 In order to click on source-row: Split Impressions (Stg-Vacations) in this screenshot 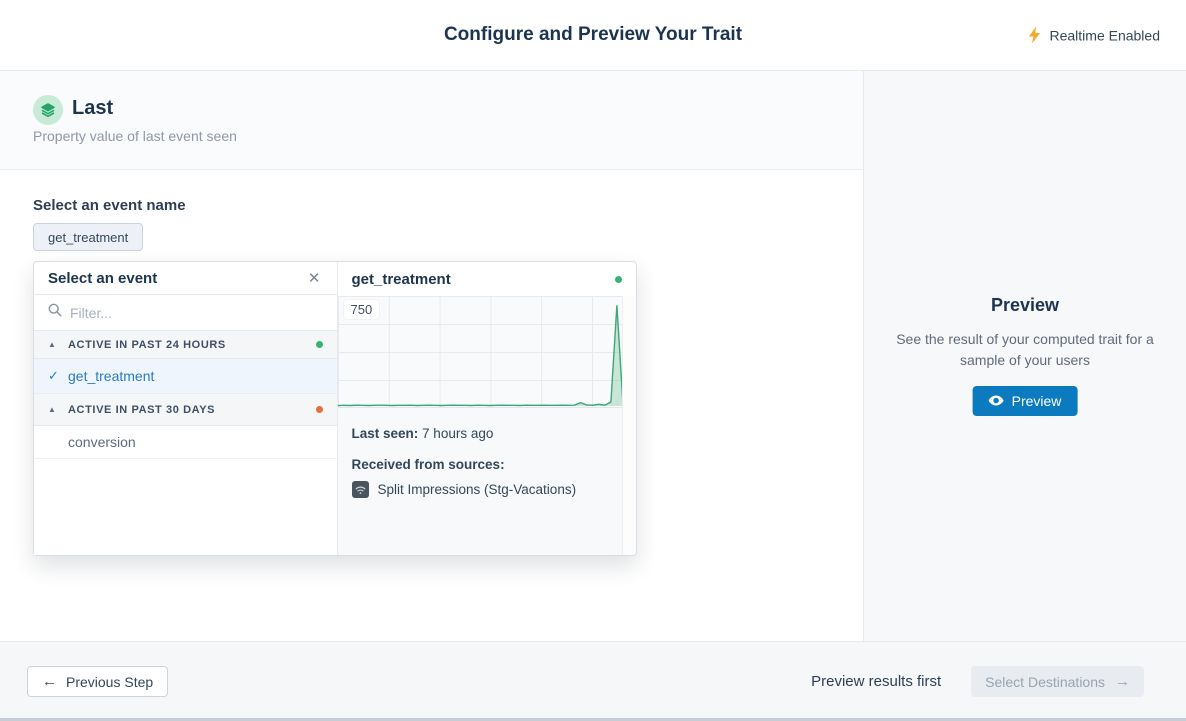, I will do `click(480, 489)`.